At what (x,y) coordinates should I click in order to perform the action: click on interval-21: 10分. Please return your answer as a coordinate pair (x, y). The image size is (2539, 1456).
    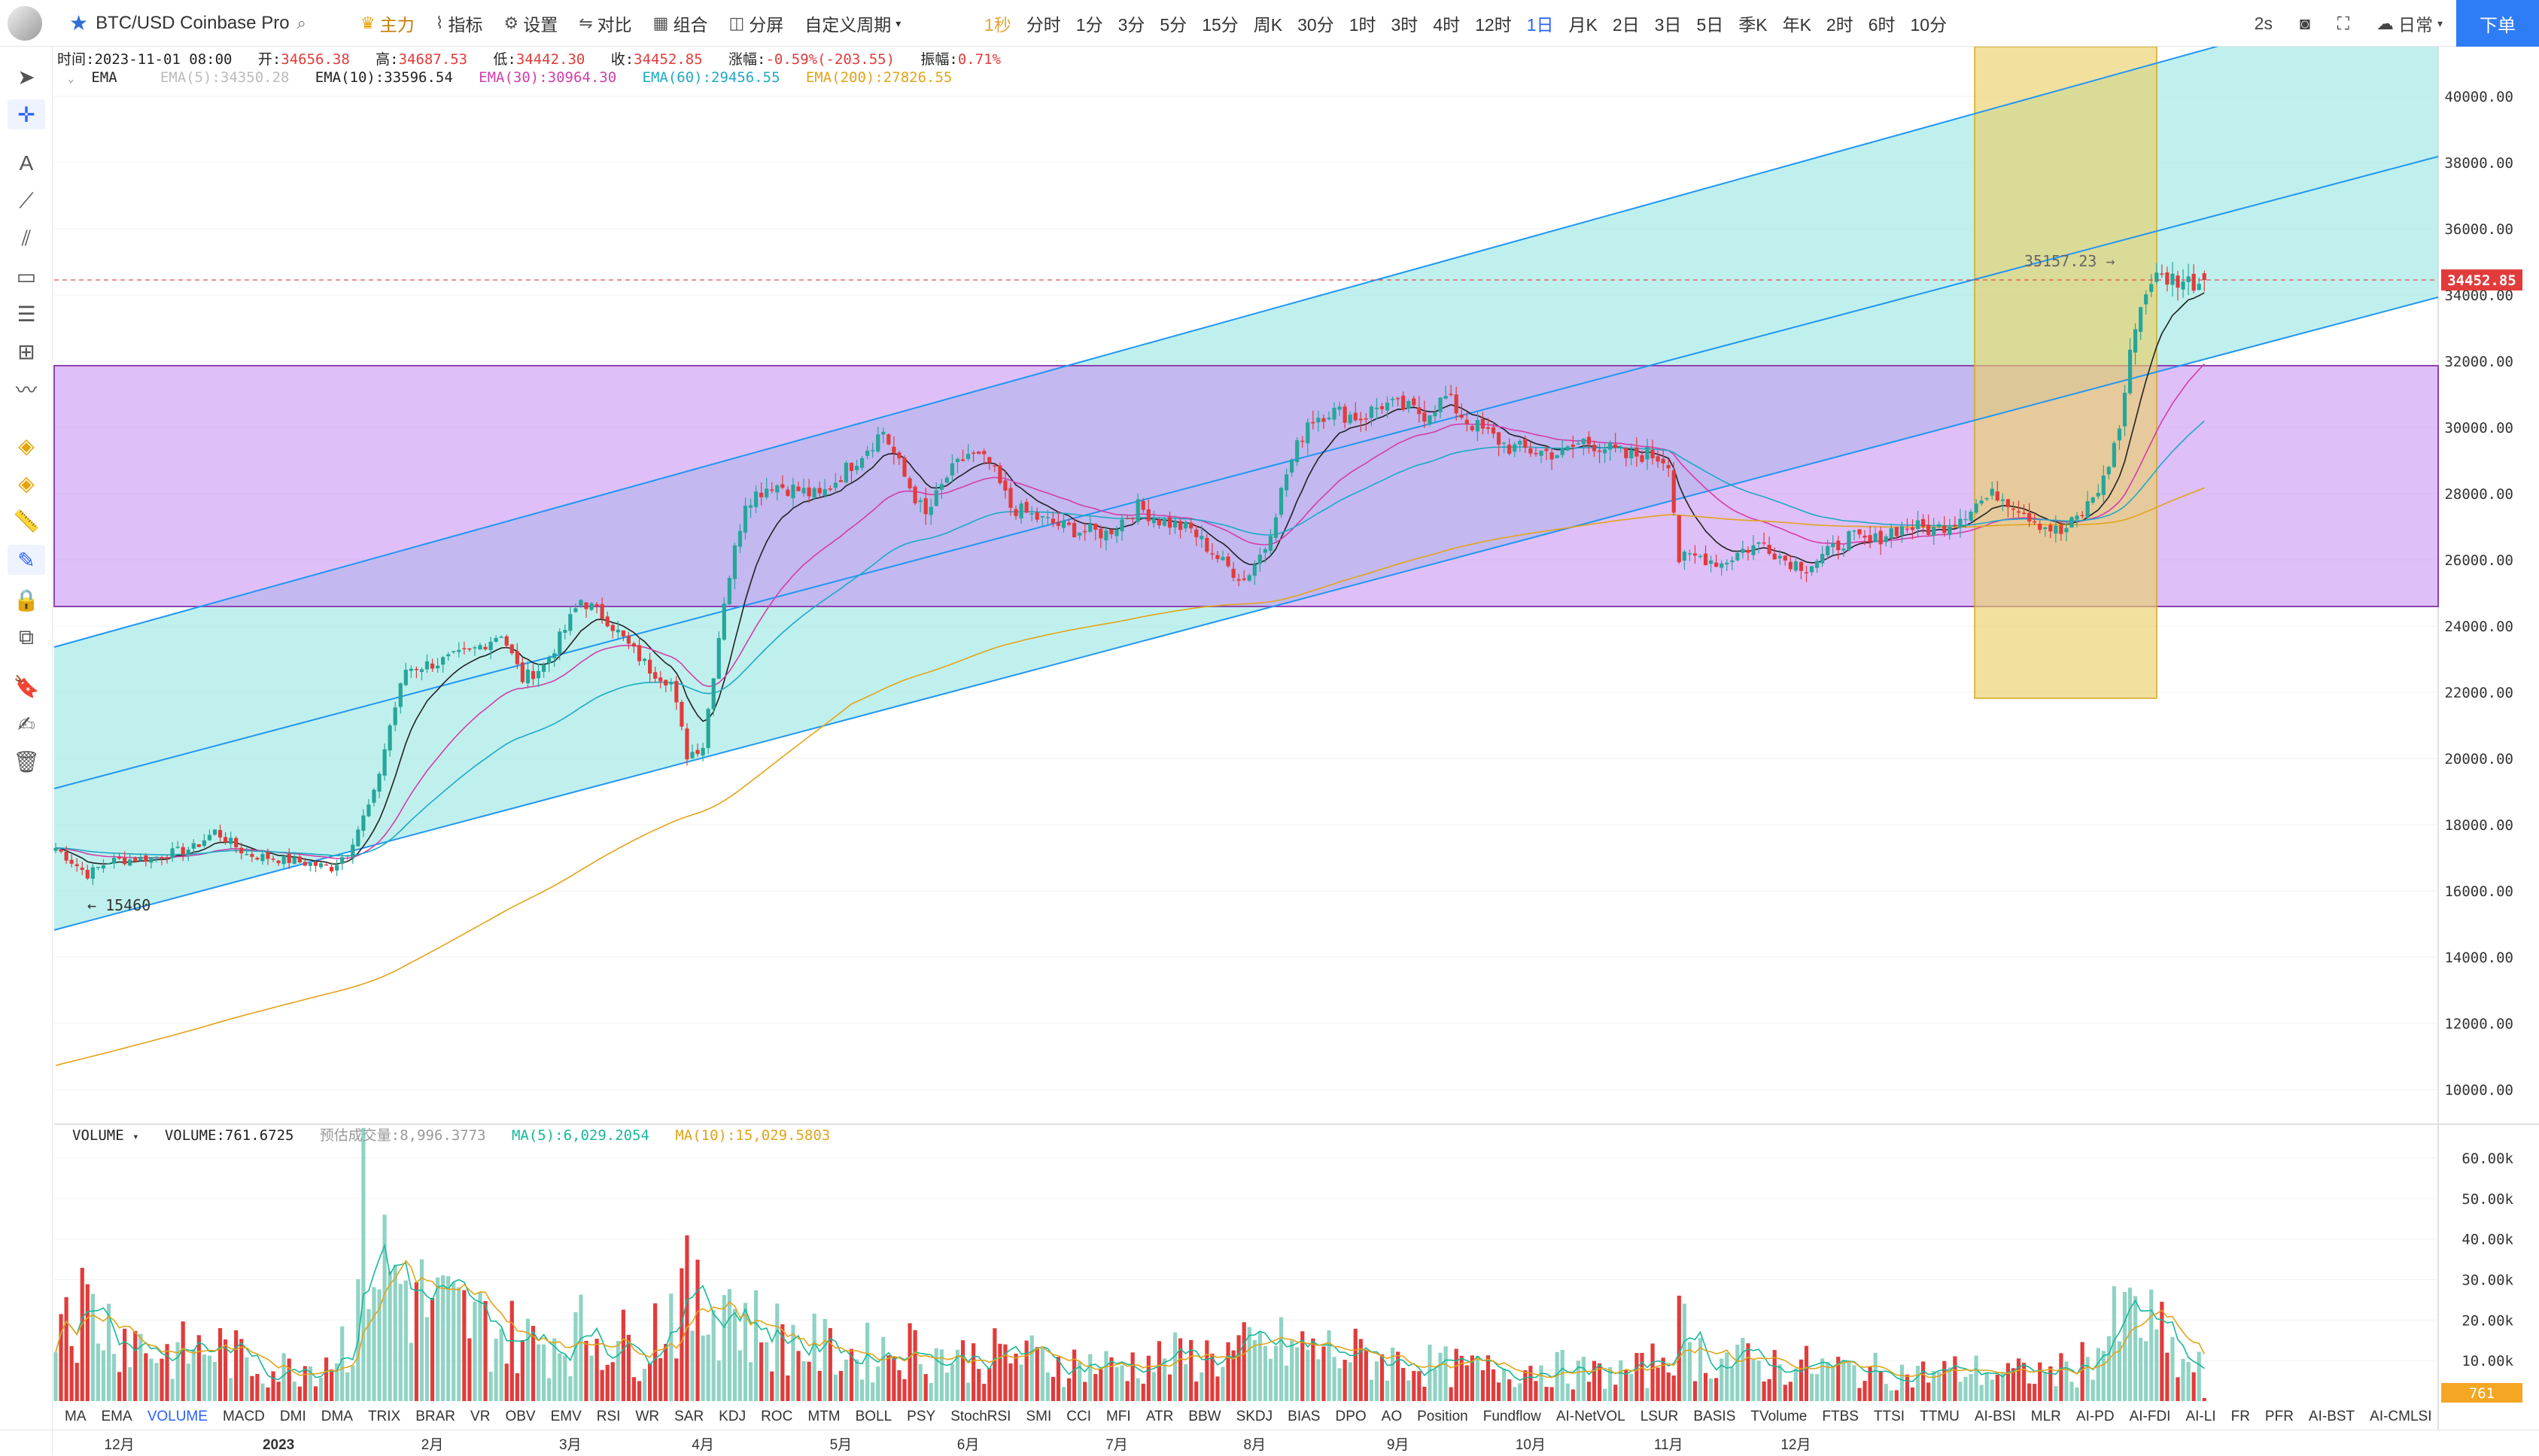
    Looking at the image, I should click on (1929, 25).